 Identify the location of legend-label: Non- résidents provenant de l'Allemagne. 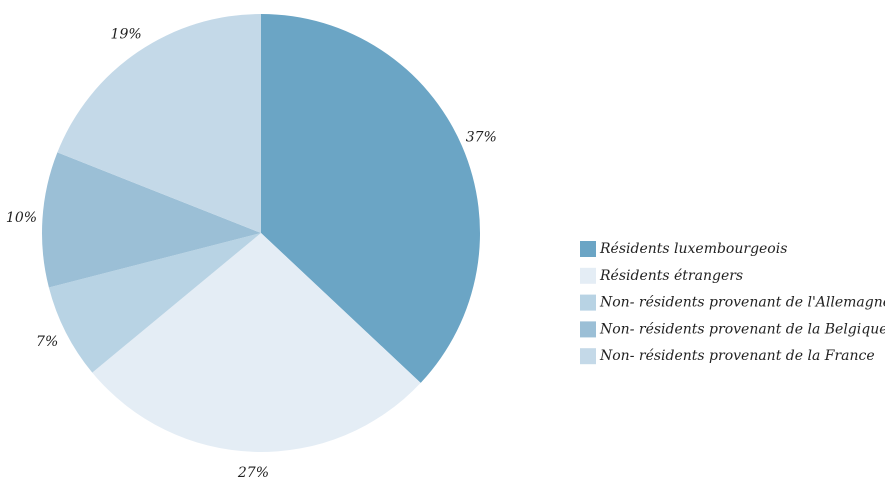
(742, 303).